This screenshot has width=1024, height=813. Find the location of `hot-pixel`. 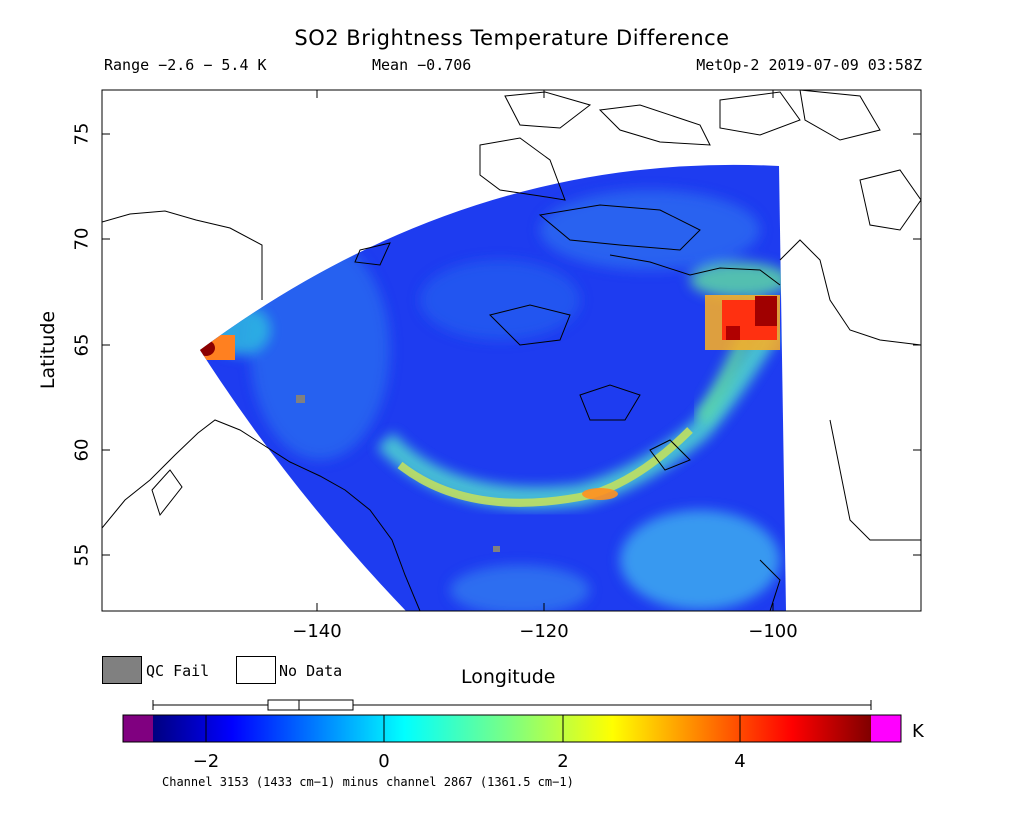

hot-pixel is located at coordinates (733, 333).